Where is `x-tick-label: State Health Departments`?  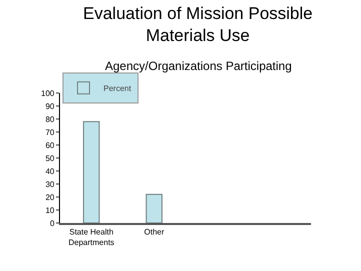
x-tick-label: State Health Departments is located at coordinates (91, 237).